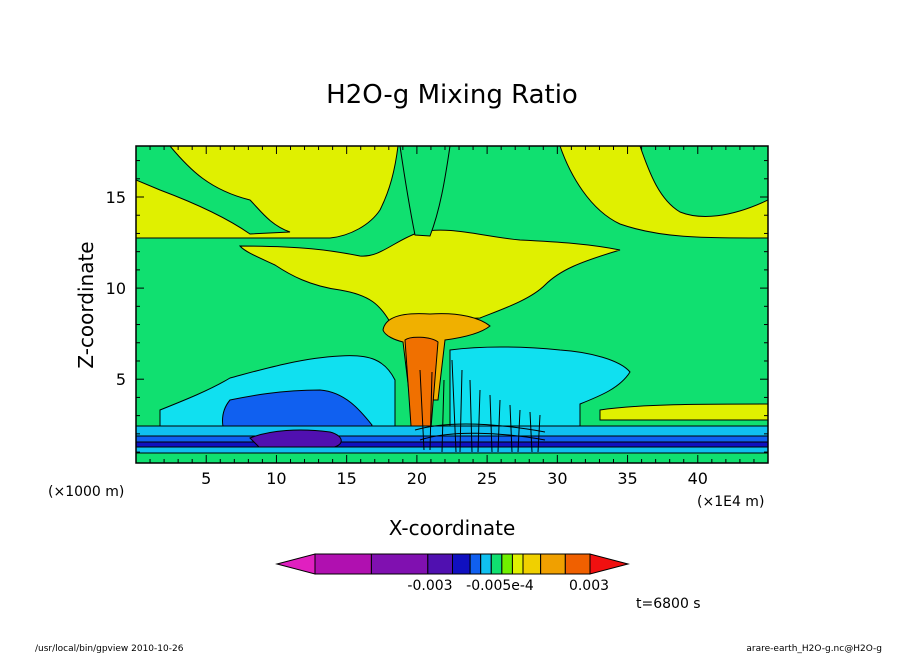  What do you see at coordinates (487, 478) in the screenshot?
I see `x-tick-label: 25` at bounding box center [487, 478].